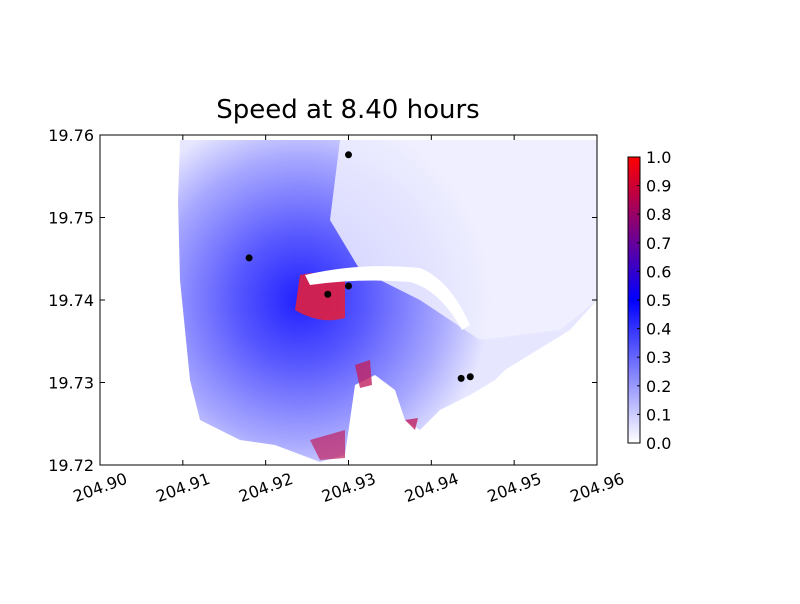  What do you see at coordinates (71, 218) in the screenshot?
I see `y-tick-label: 19.75` at bounding box center [71, 218].